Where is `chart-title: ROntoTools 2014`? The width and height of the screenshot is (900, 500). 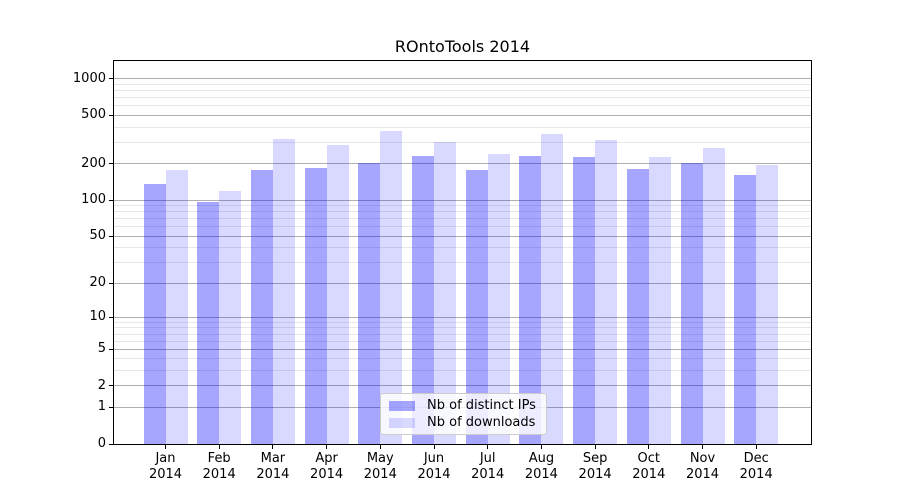
chart-title: ROntoTools 2014 is located at coordinates (462, 46).